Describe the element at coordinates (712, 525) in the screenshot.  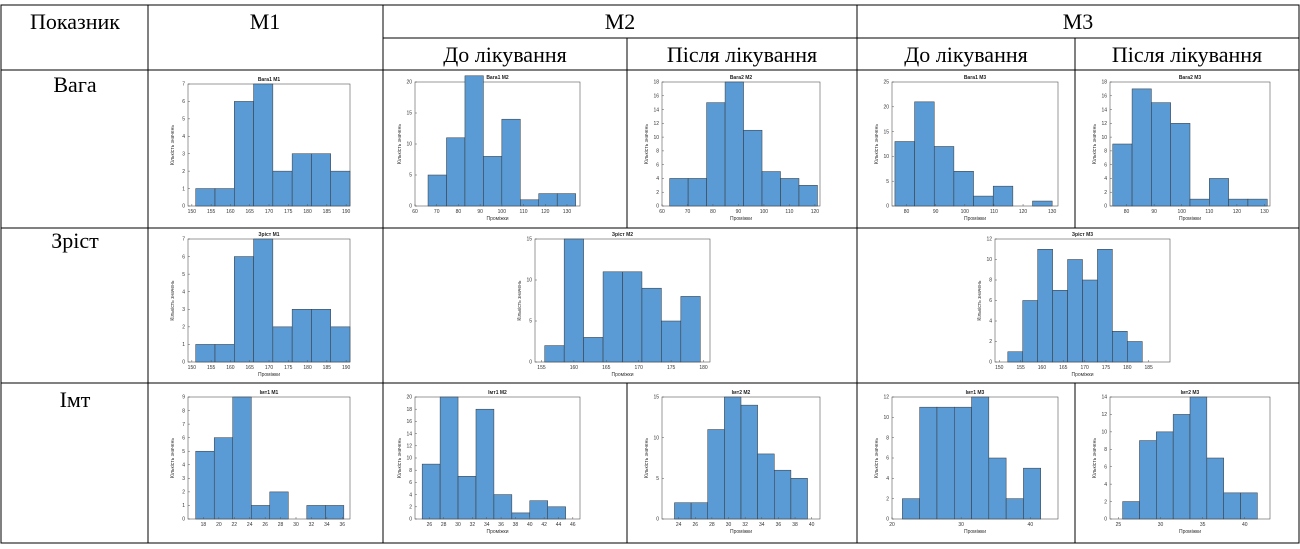
I see `x-tick-label: 28` at that location.